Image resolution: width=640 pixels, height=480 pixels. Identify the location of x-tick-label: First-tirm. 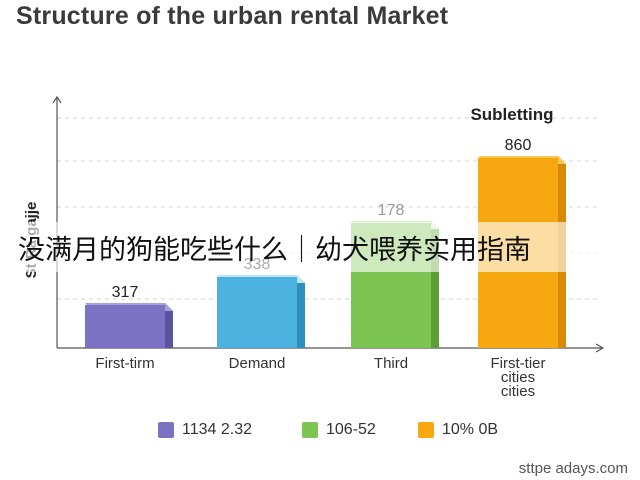
(124, 363).